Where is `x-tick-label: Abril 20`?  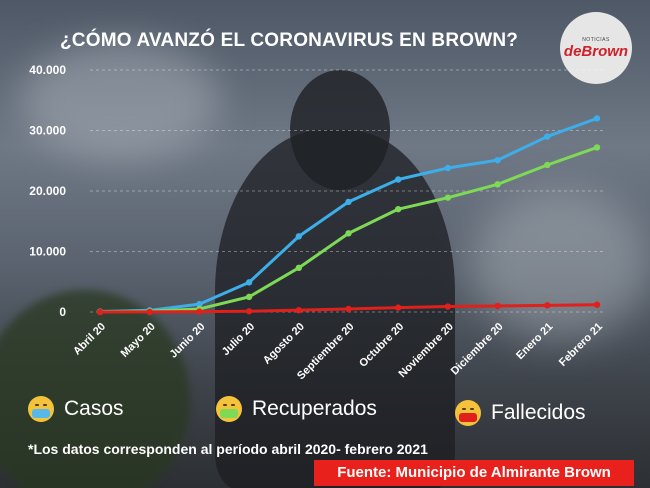 x-tick-label: Abril 20 is located at coordinates (89, 339).